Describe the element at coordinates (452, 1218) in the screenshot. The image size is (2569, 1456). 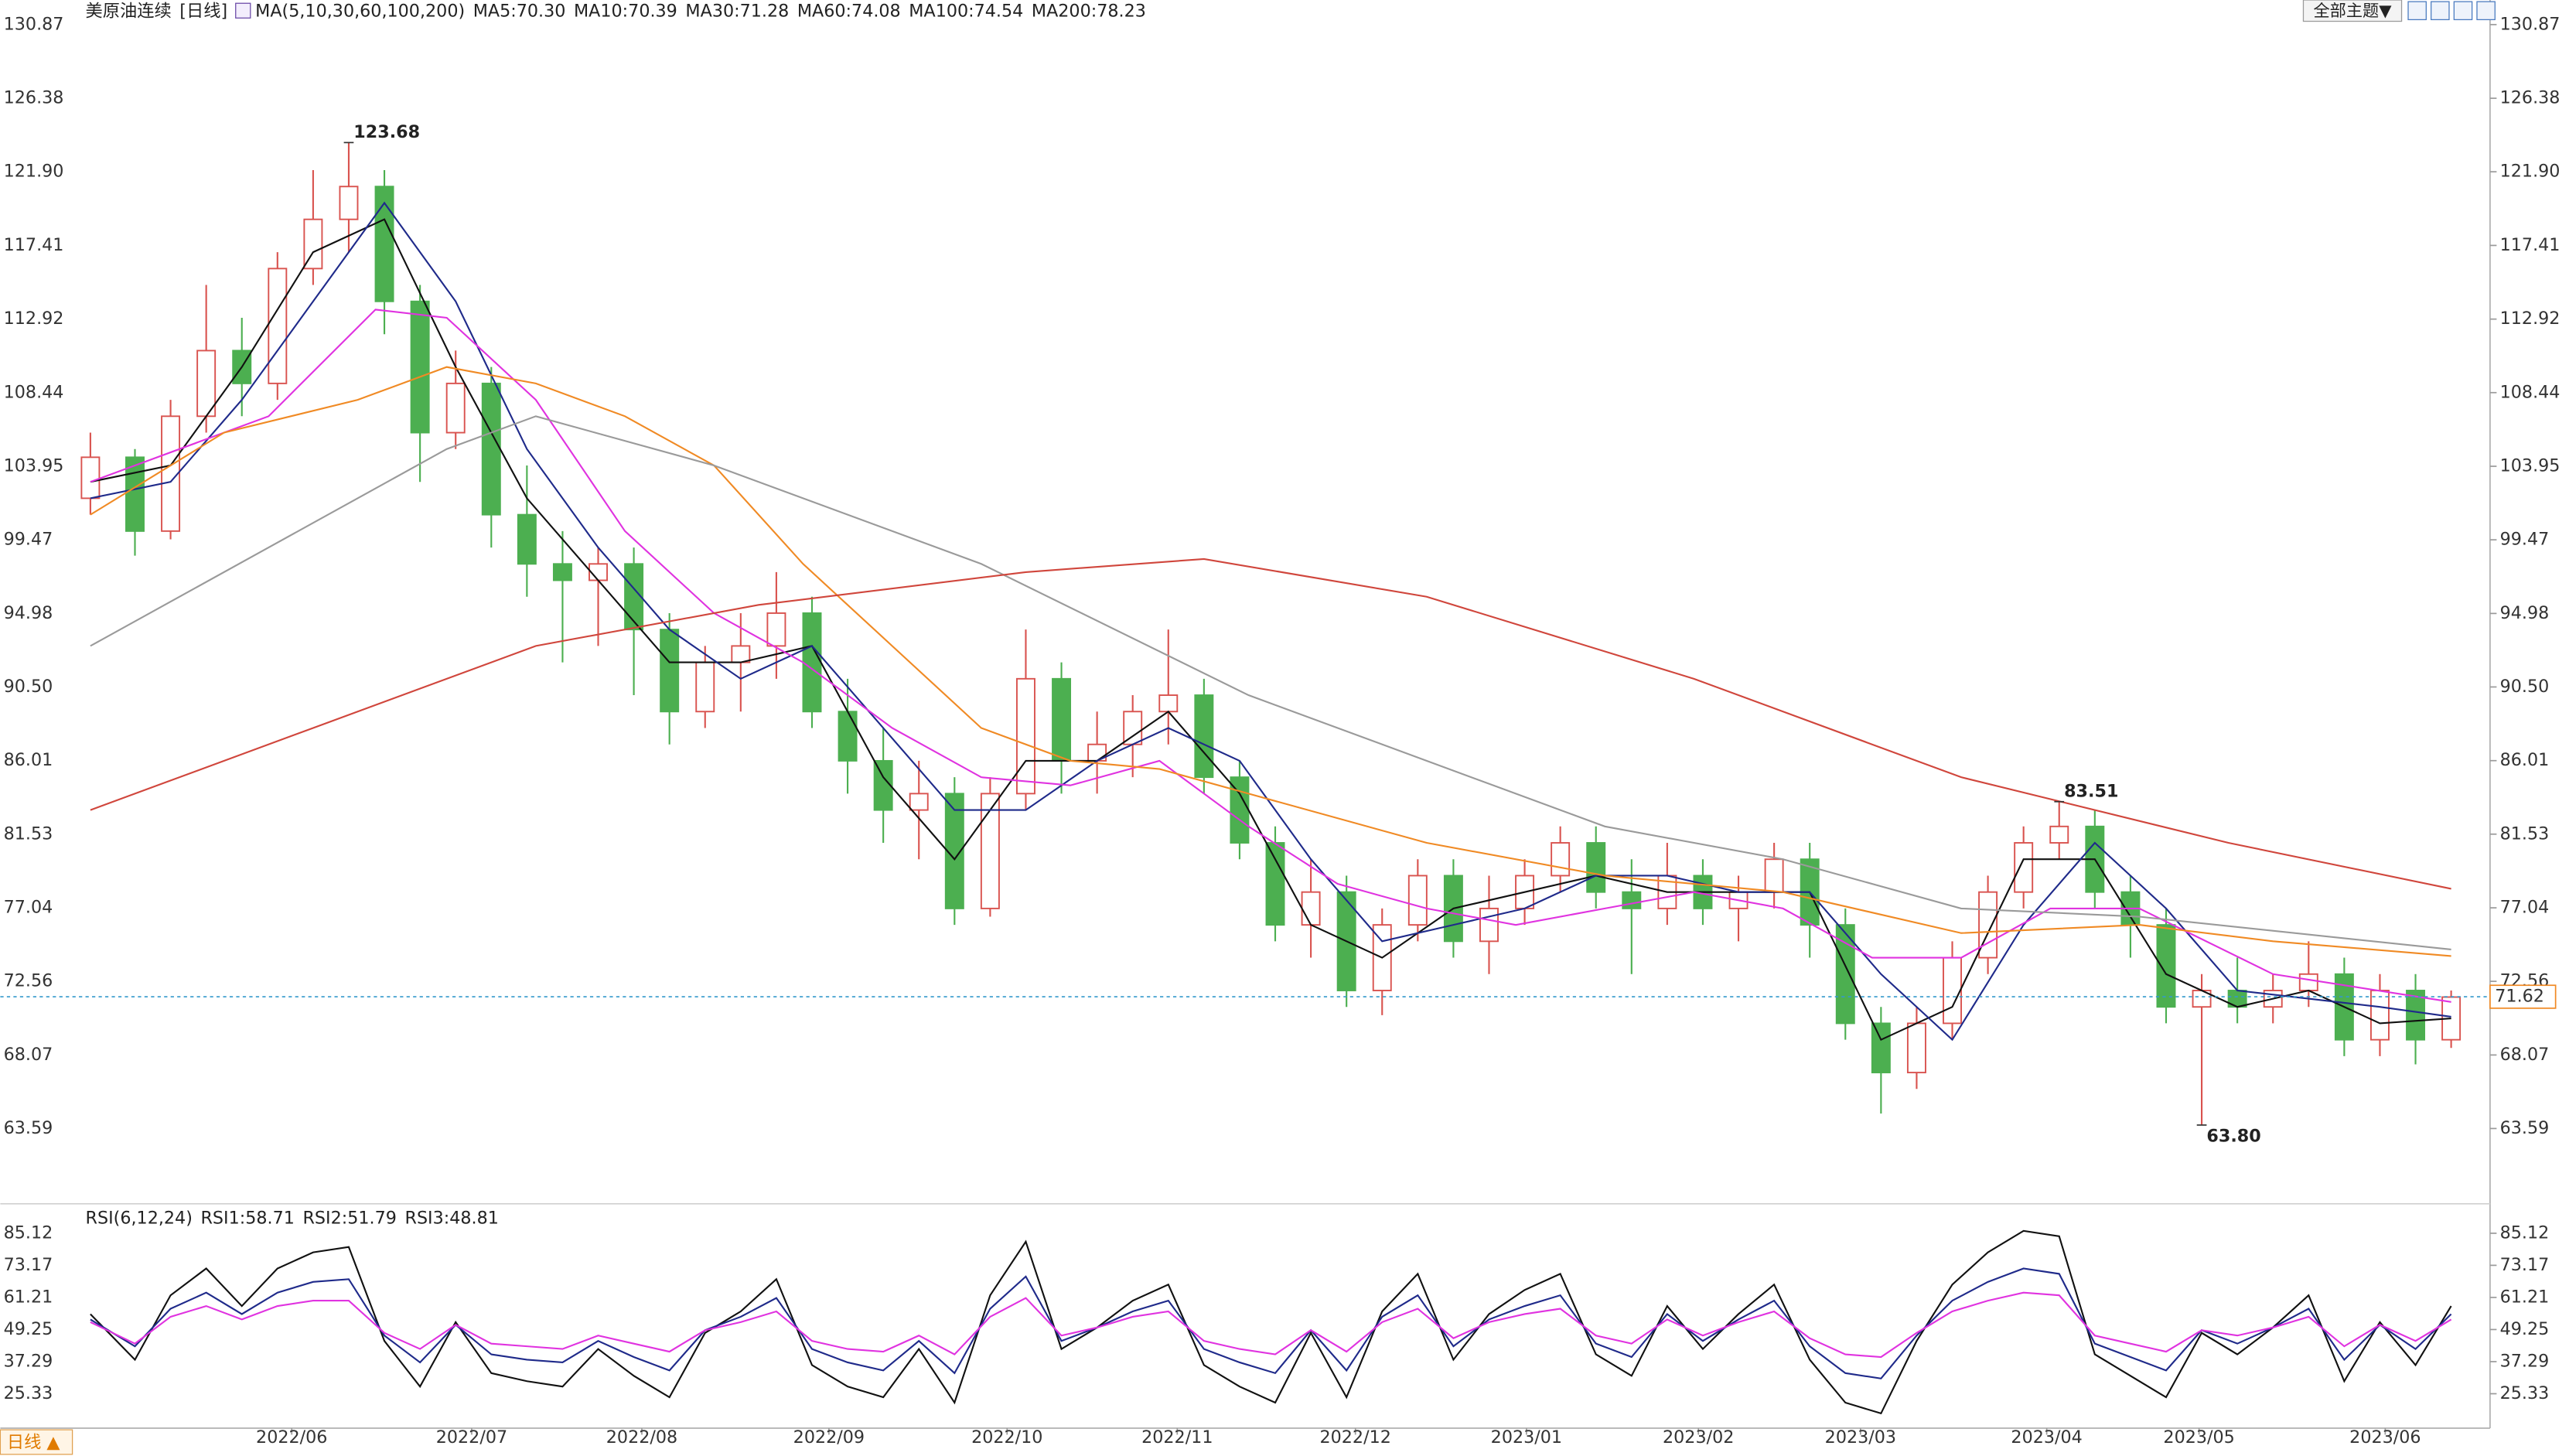
I see `legend-entry: RSI3:48.81` at that location.